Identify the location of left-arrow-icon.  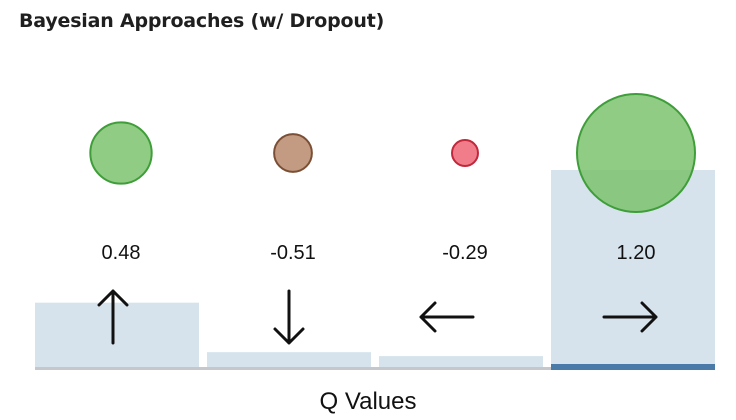
(447, 317).